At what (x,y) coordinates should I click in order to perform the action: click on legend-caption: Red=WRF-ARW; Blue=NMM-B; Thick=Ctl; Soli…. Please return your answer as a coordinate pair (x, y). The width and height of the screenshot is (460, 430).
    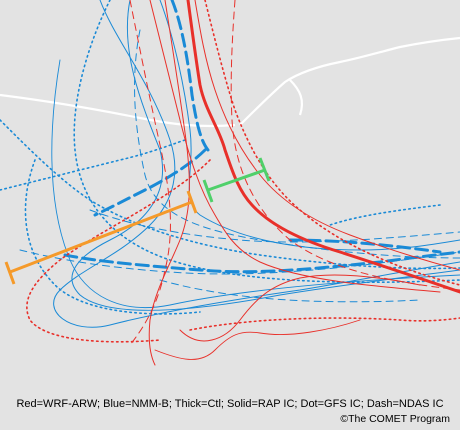
    Looking at the image, I should click on (230, 404).